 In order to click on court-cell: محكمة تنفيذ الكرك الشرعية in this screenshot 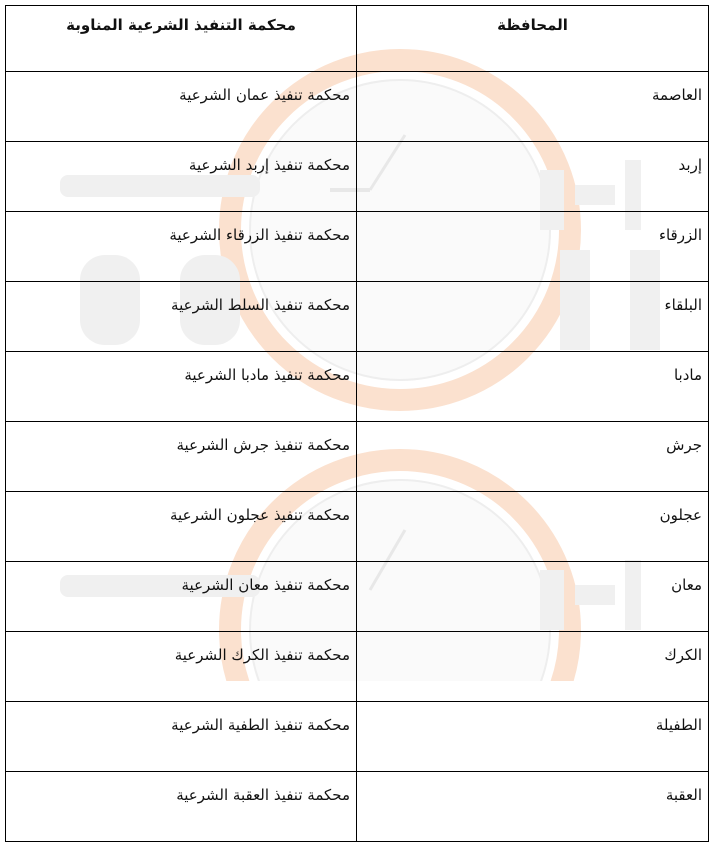, I will do `click(181, 666)`.